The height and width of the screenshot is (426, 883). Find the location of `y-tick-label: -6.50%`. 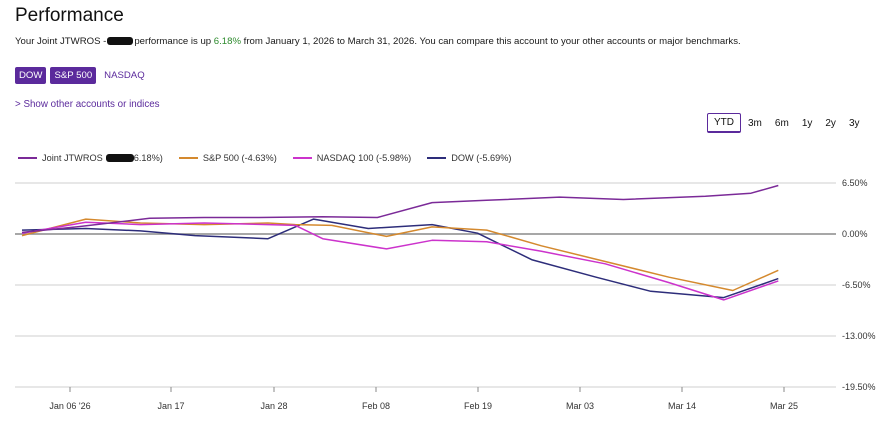

y-tick-label: -6.50% is located at coordinates (856, 285).